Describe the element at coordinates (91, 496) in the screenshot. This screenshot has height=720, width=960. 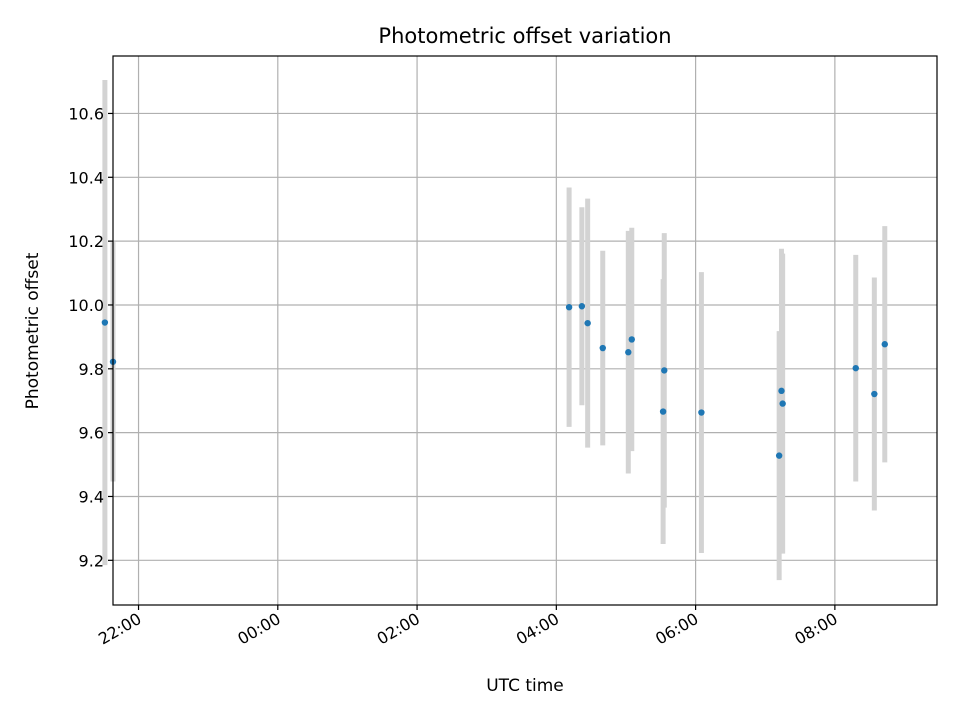
I see `y-tick-label: 9.4` at that location.